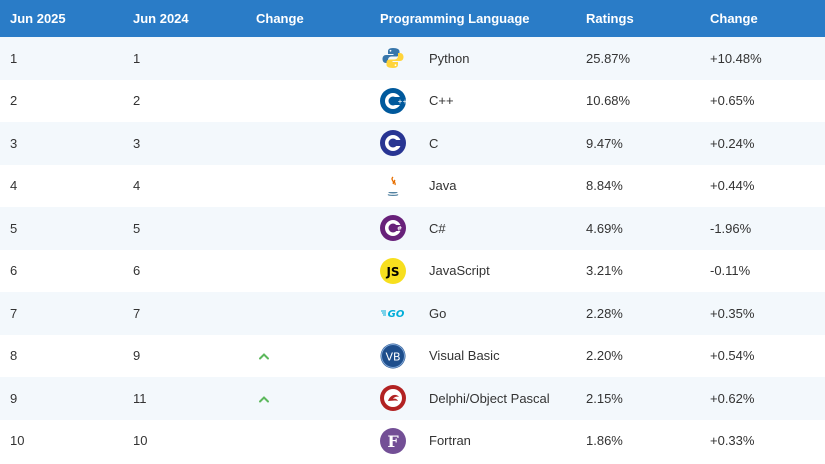 This screenshot has height=464, width=825. I want to click on svg-text: JS, so click(392, 272).